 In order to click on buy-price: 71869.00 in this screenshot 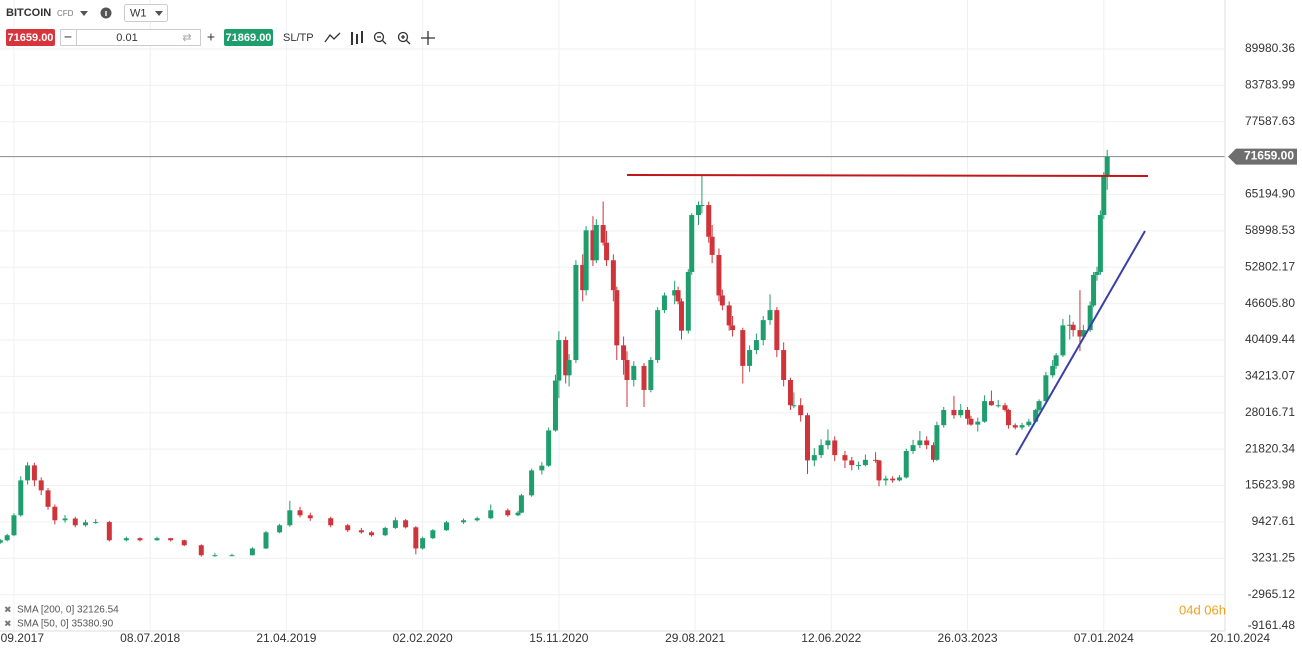, I will do `click(249, 38)`.